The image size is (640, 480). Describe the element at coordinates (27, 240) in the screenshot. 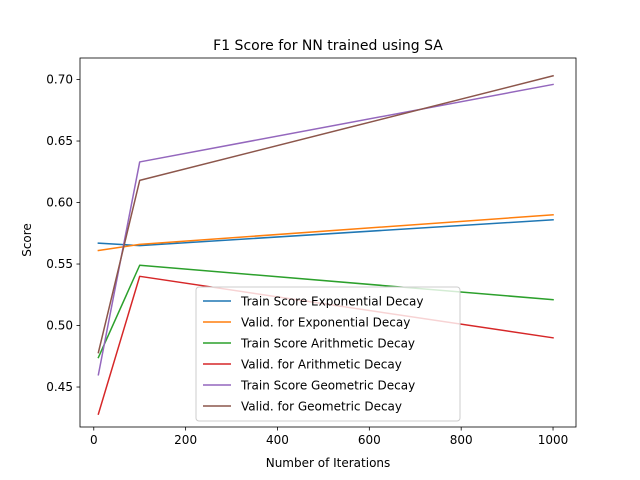

I see `y-axis-label: Score` at that location.